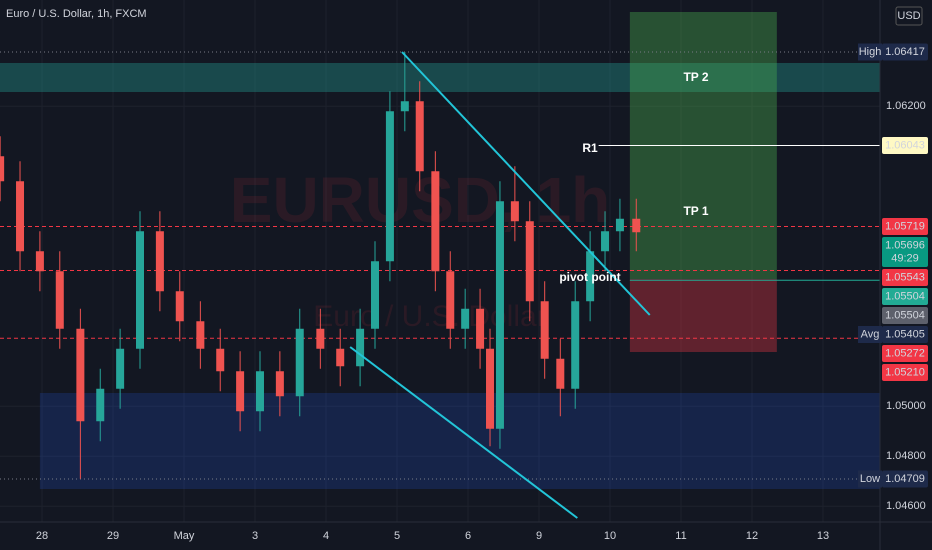 This screenshot has width=932, height=550. I want to click on price-label: 1.05272, so click(905, 353).